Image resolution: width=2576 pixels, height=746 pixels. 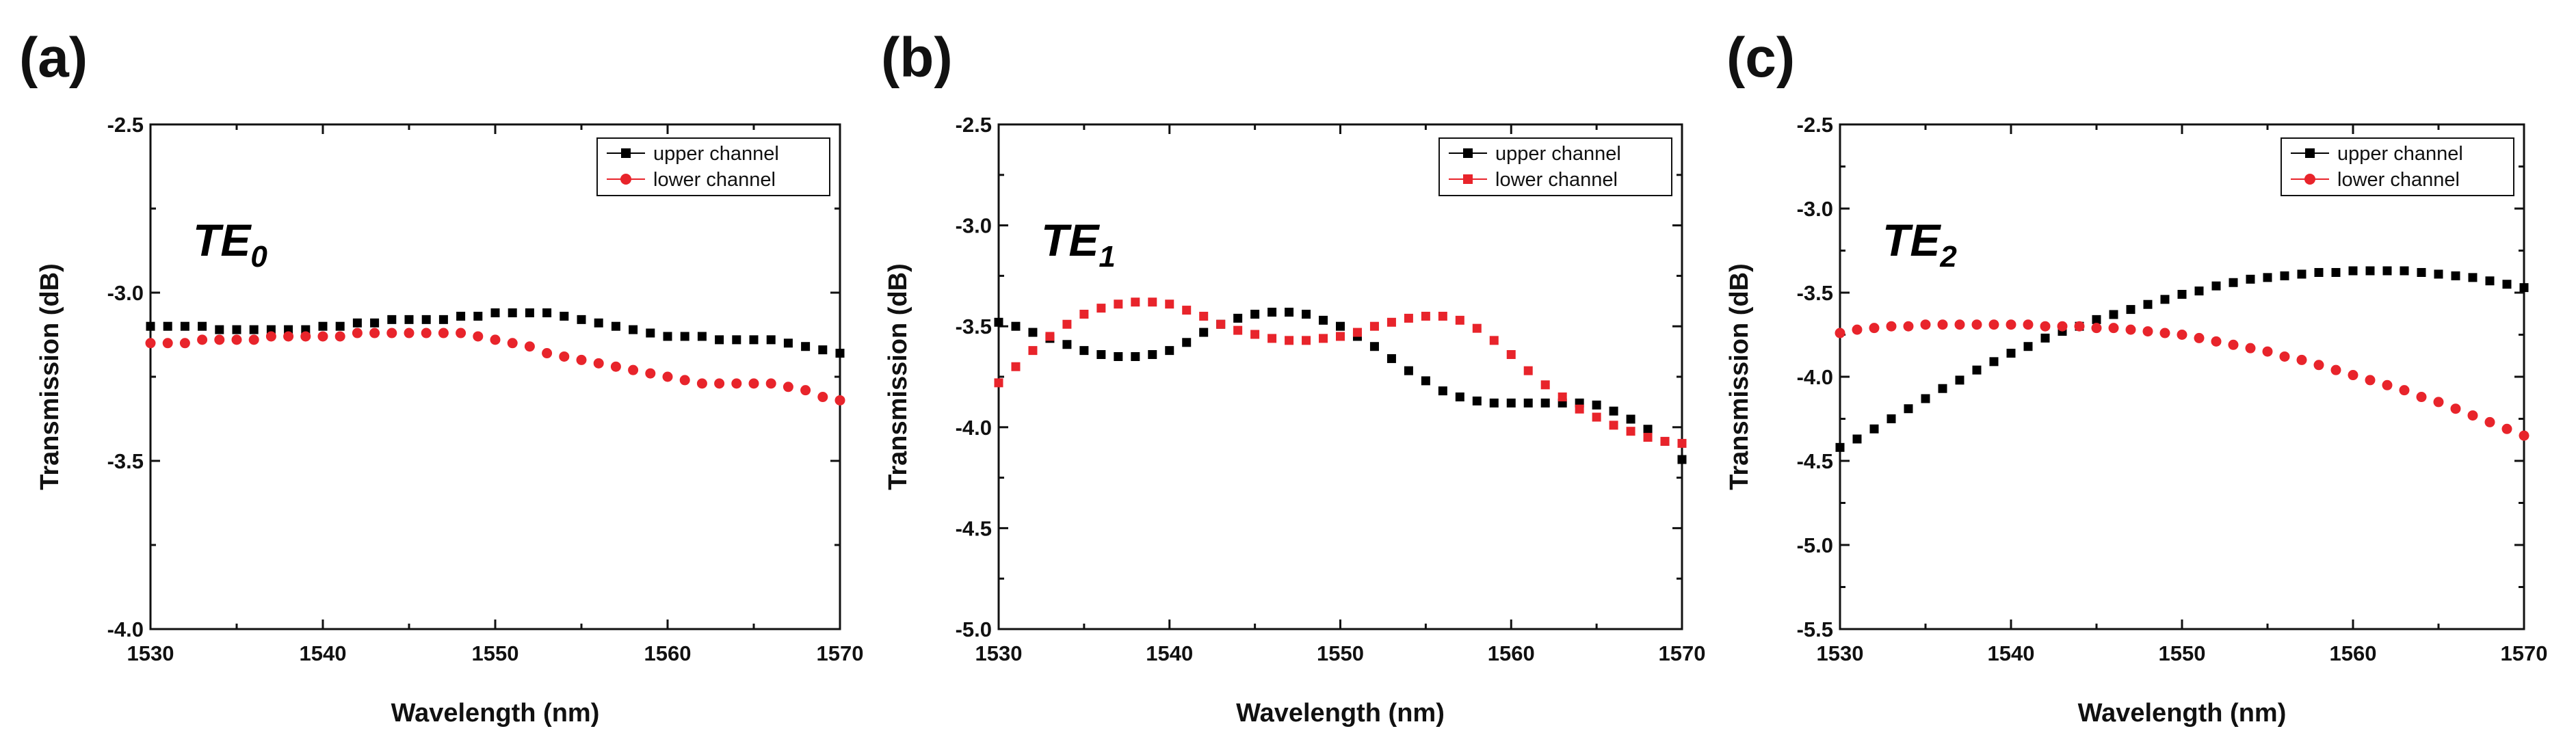 I want to click on legend-label: upper channel, so click(x=1558, y=154).